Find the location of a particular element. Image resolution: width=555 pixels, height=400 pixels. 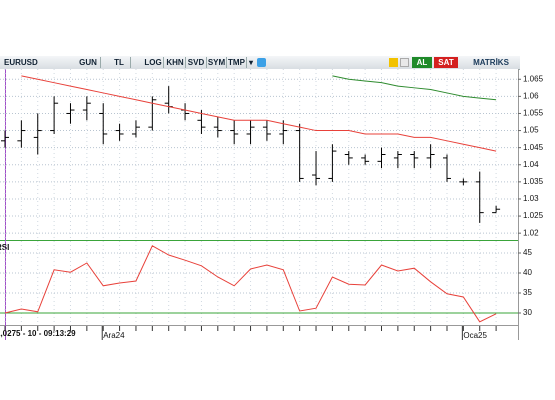

x-tick-label: Ara24 is located at coordinates (114, 335).